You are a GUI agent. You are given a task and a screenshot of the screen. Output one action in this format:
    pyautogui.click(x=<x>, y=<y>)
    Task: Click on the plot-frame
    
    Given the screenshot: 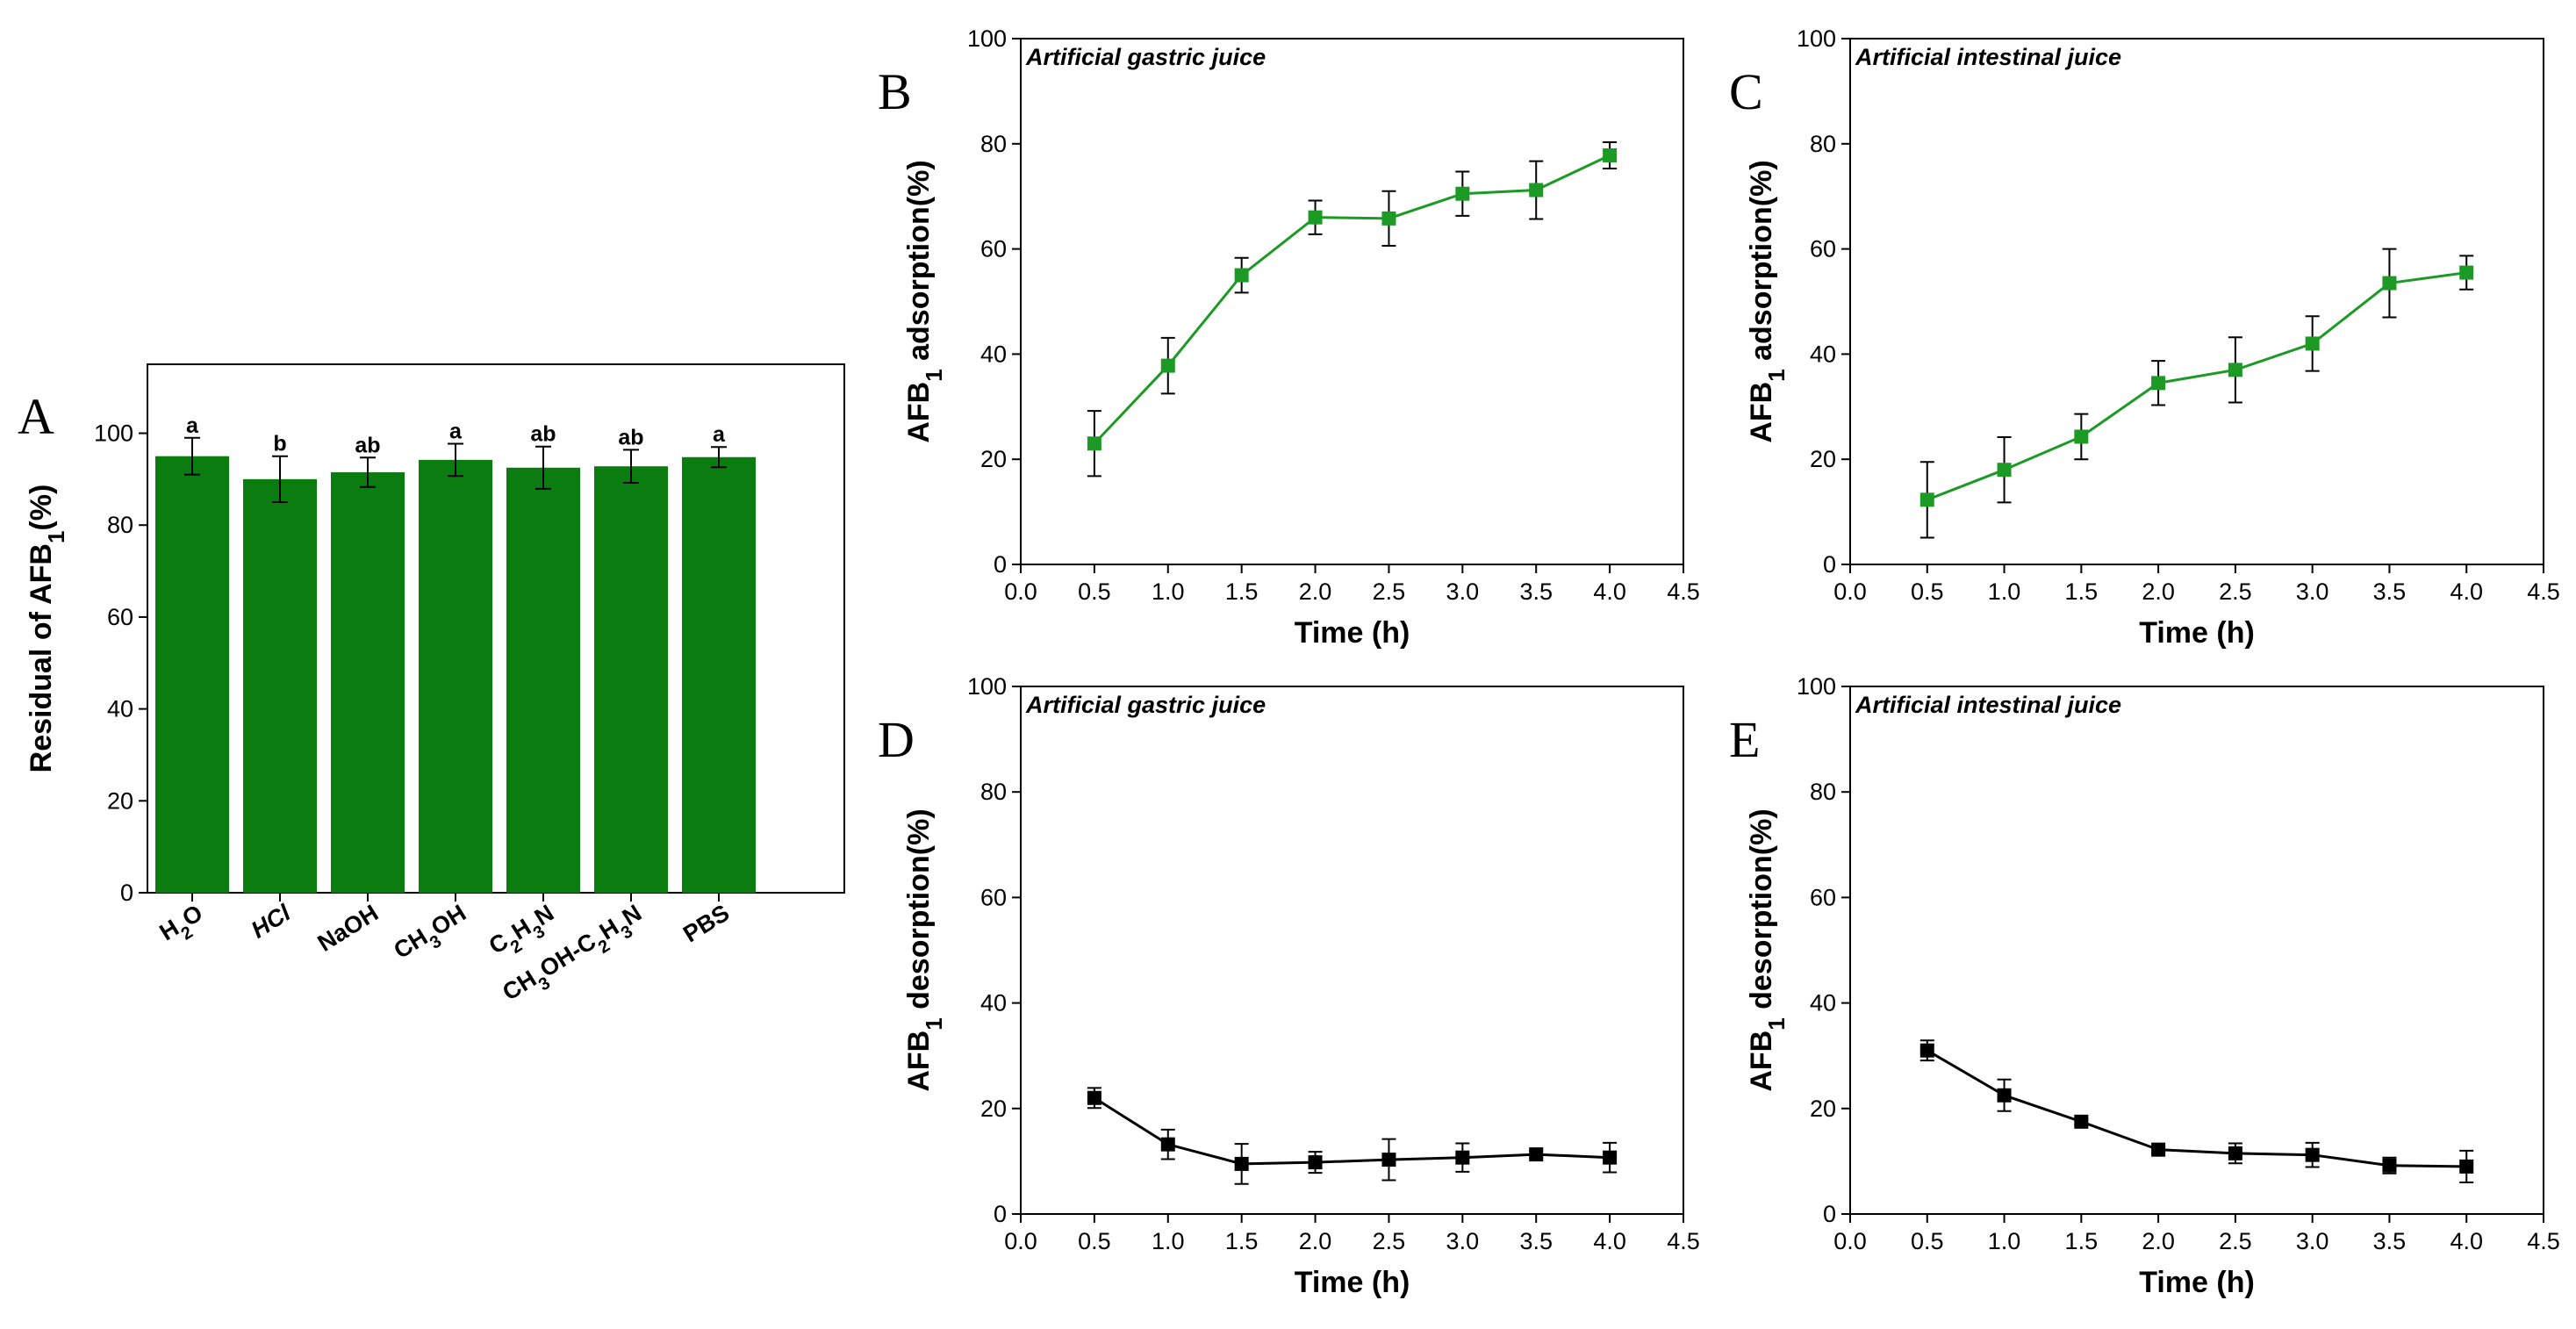 What is the action you would take?
    pyautogui.click(x=2196, y=950)
    